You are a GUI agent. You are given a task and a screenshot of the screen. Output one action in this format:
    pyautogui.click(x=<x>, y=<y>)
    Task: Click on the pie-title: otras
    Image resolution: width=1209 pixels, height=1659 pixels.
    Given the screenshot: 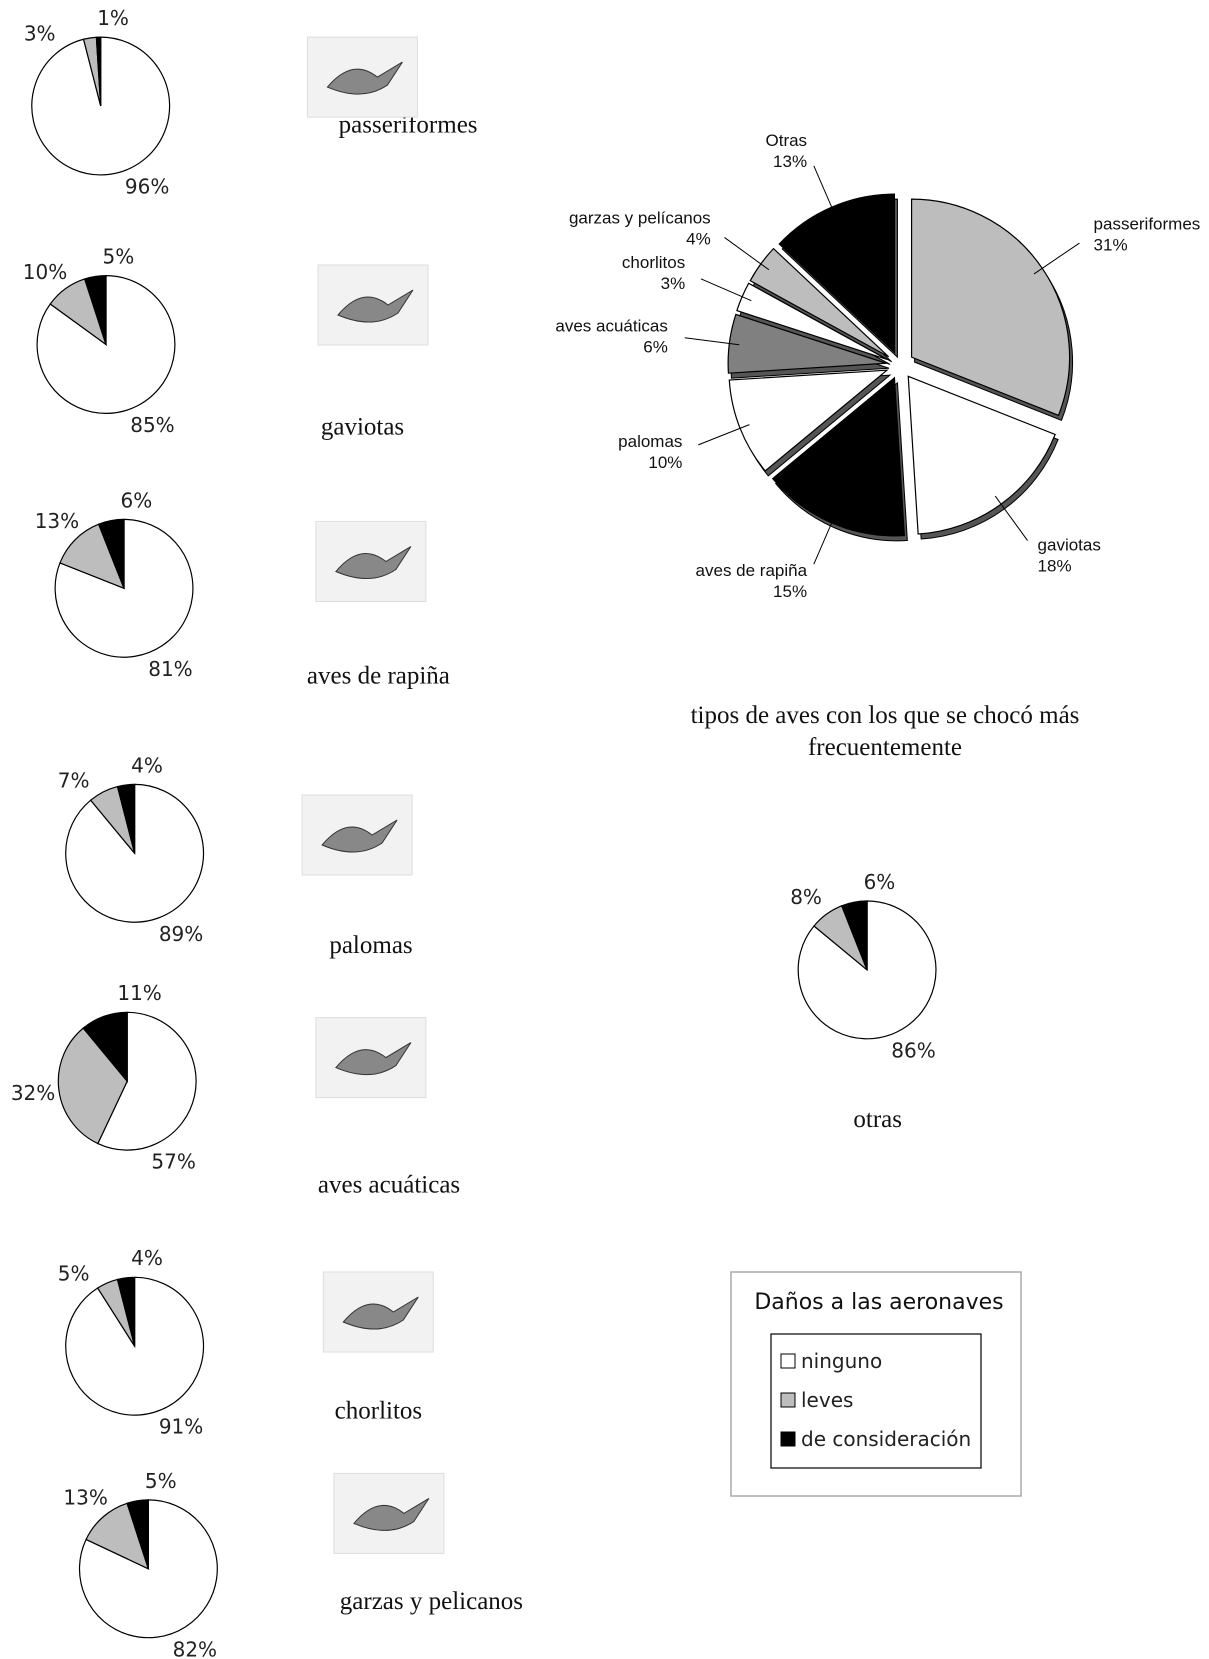 What is the action you would take?
    pyautogui.click(x=877, y=1119)
    